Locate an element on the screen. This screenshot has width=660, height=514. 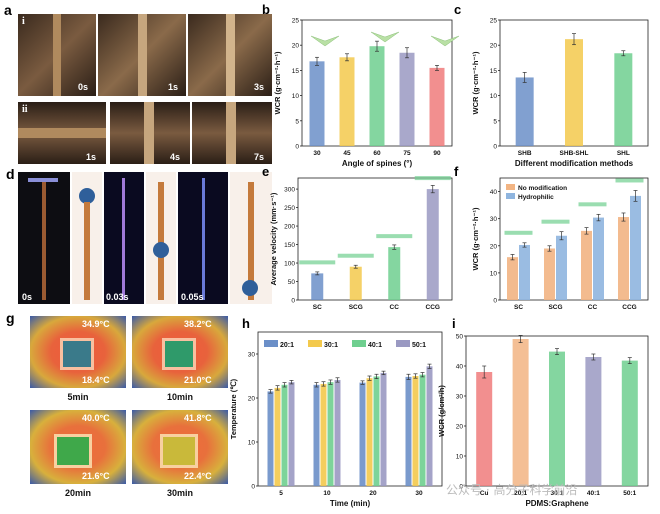
time-d-1: 0s is located at coordinates (27, 297).